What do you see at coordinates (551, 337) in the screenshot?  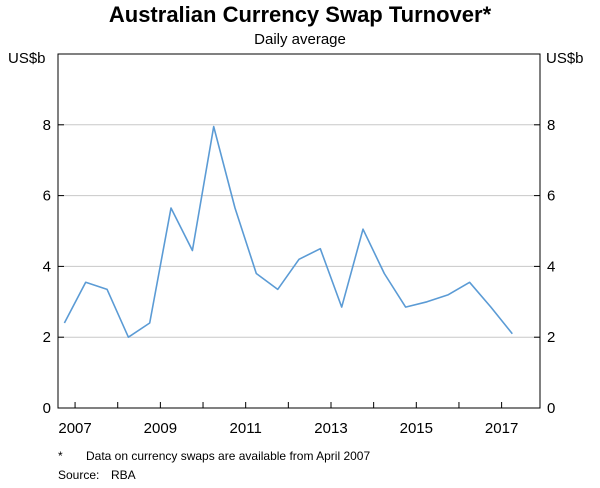 I see `y-tick-label-right: 2` at bounding box center [551, 337].